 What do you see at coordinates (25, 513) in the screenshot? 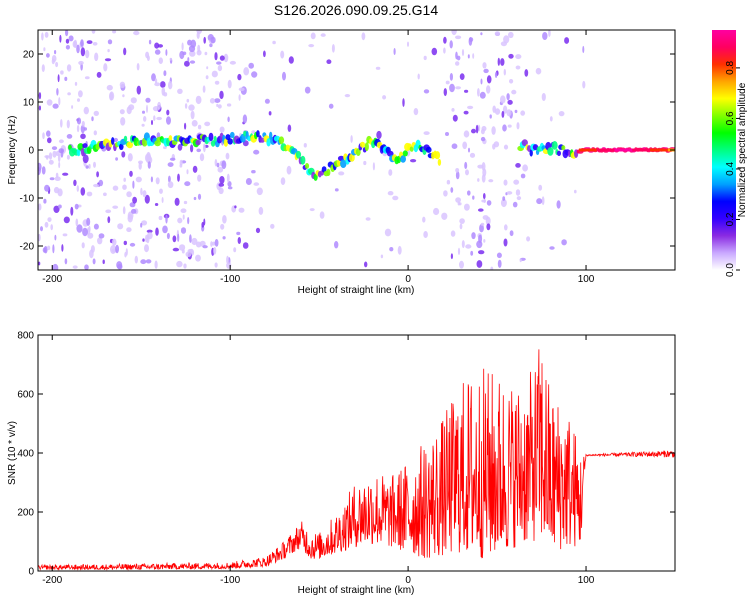
I see `snr-ytick-label: 200` at bounding box center [25, 513].